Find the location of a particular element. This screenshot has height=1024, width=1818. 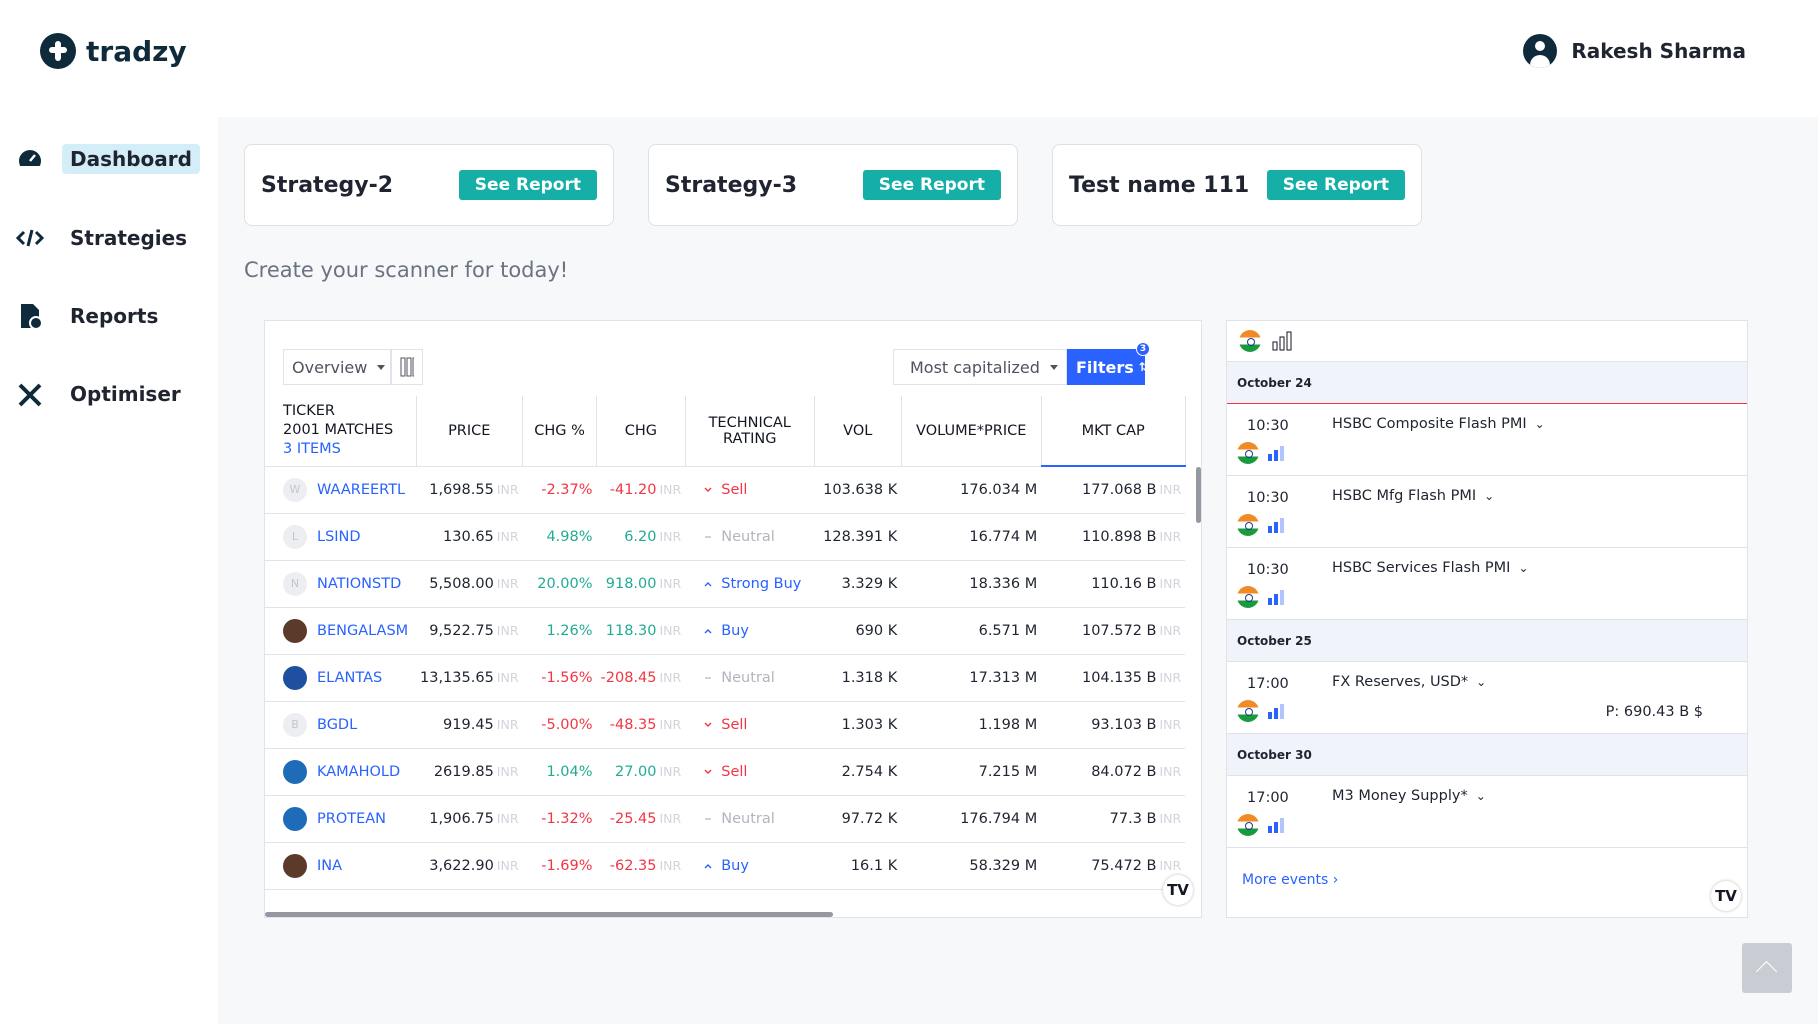

ticker-cell: PROTEAN is located at coordinates (340, 819).